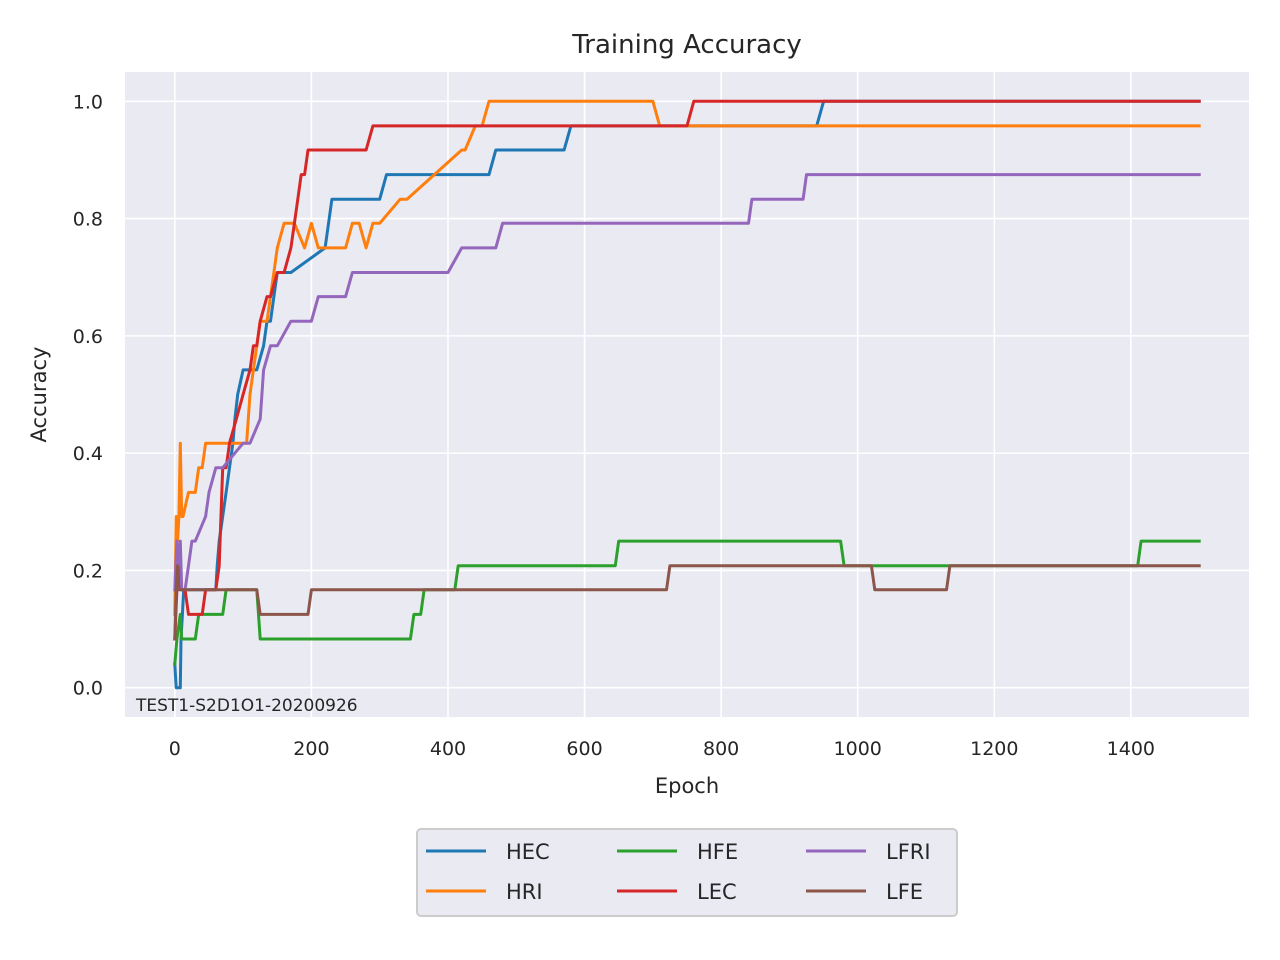  What do you see at coordinates (88, 571) in the screenshot?
I see `y-tick-label: 0.2` at bounding box center [88, 571].